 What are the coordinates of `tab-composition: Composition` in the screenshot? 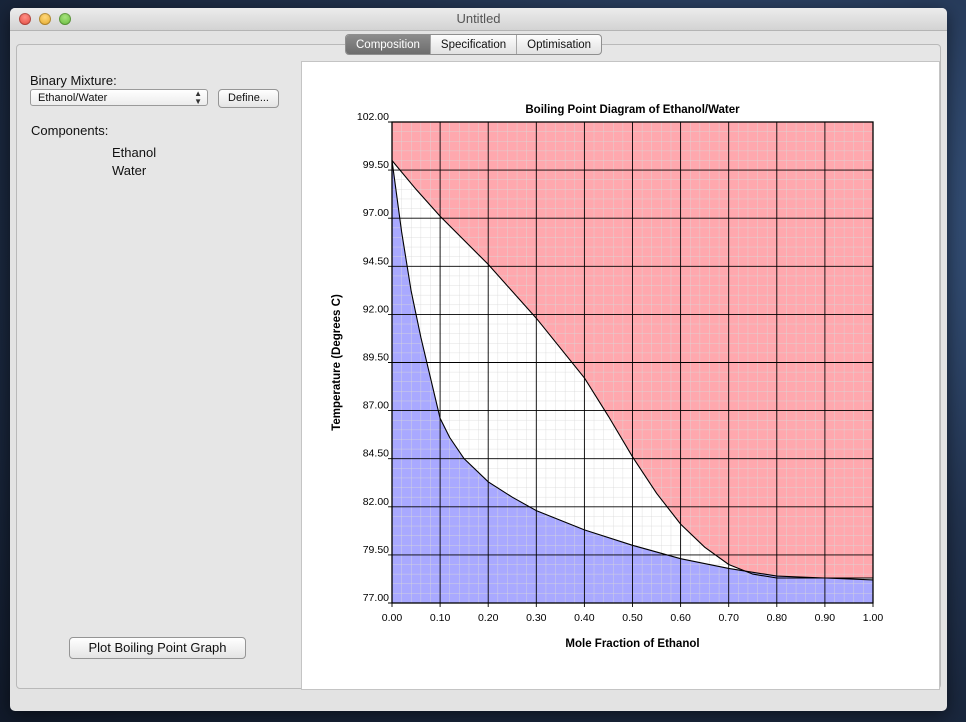 It's located at (388, 44).